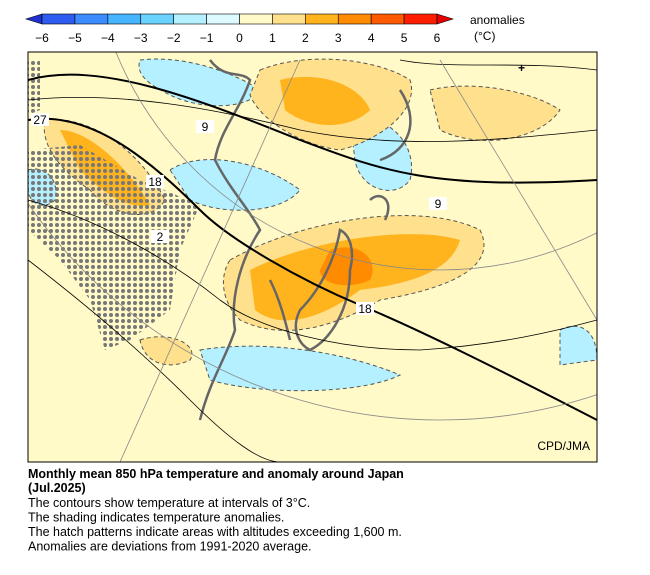 Image resolution: width=650 pixels, height=575 pixels. I want to click on colorbar-label: anomalies, so click(497, 20).